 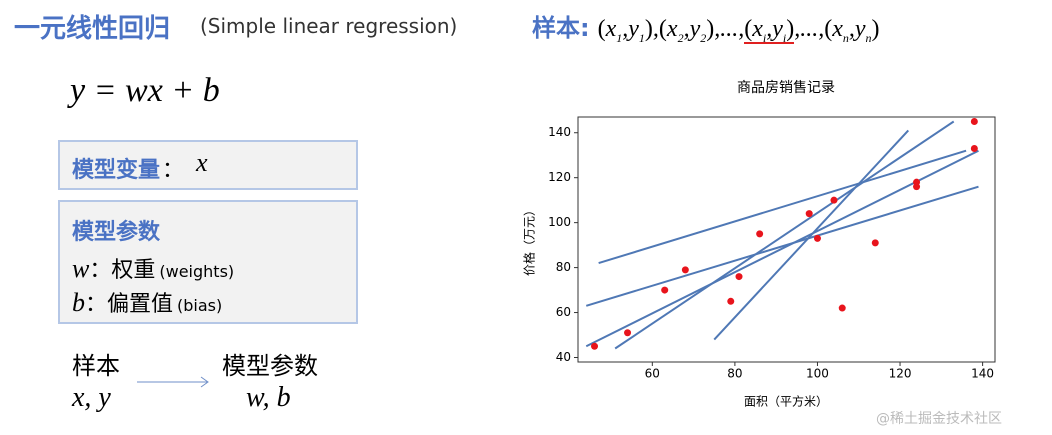 I want to click on x-subscript: n, so click(x=845, y=37).